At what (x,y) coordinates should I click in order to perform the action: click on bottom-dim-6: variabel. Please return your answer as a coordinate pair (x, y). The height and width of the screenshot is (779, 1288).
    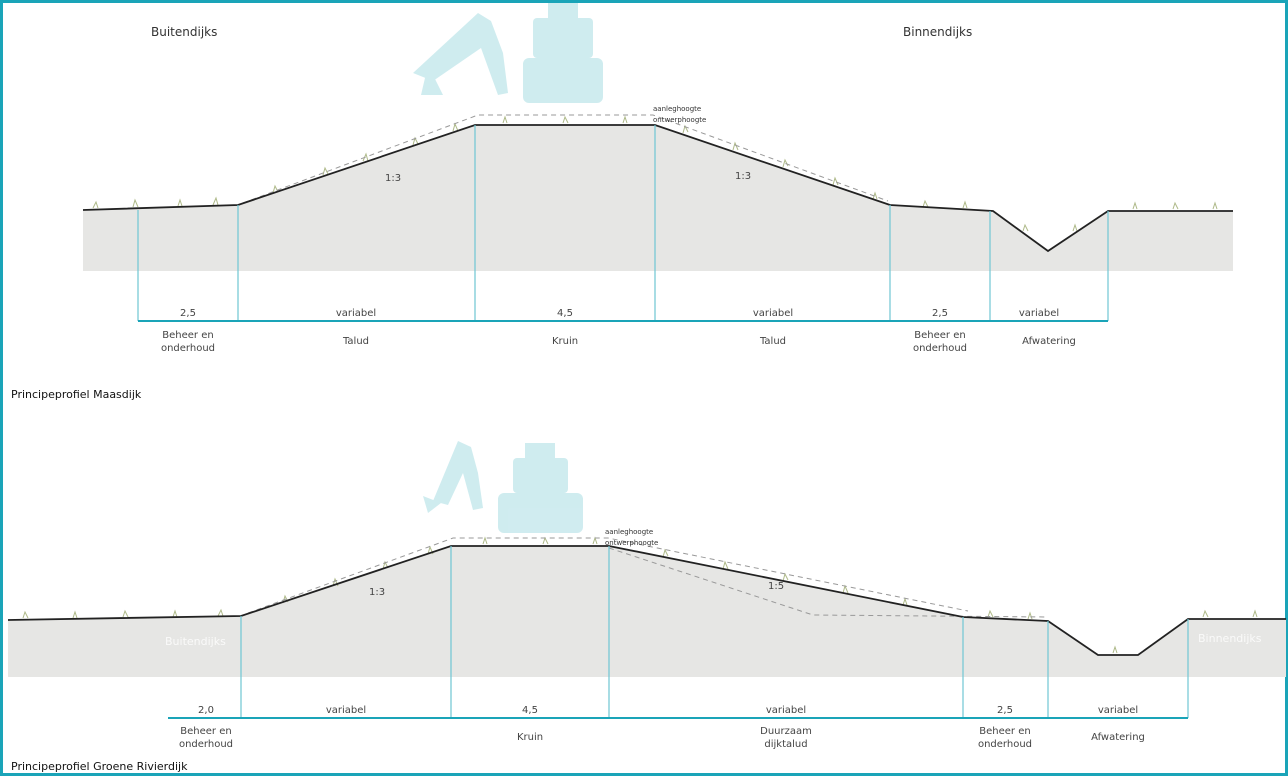
    Looking at the image, I should click on (1118, 710).